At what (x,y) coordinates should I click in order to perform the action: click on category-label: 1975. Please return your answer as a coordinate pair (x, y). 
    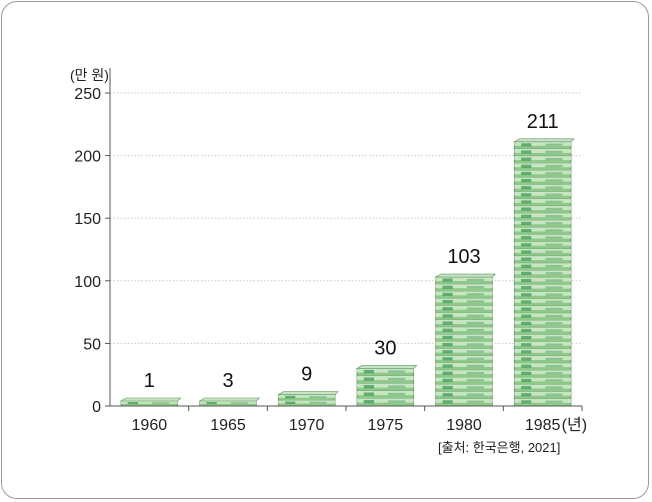
    Looking at the image, I should click on (386, 425).